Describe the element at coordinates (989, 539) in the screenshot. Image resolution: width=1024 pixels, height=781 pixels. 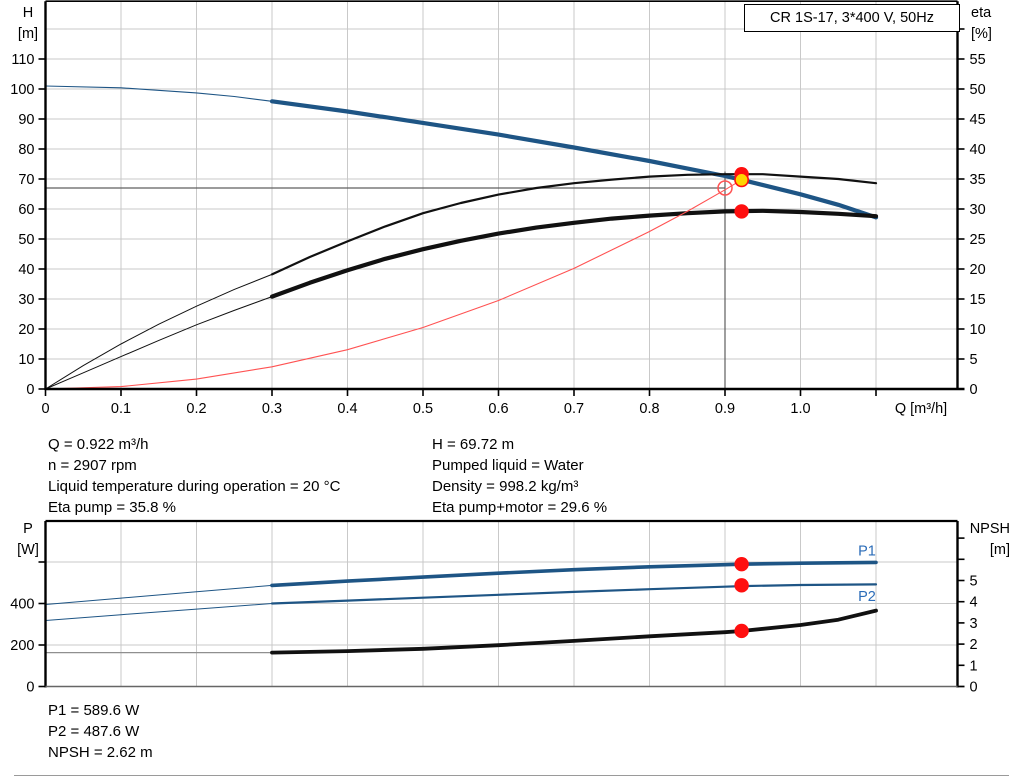
I see `npsh-axis-title: NPSH [m]` at that location.